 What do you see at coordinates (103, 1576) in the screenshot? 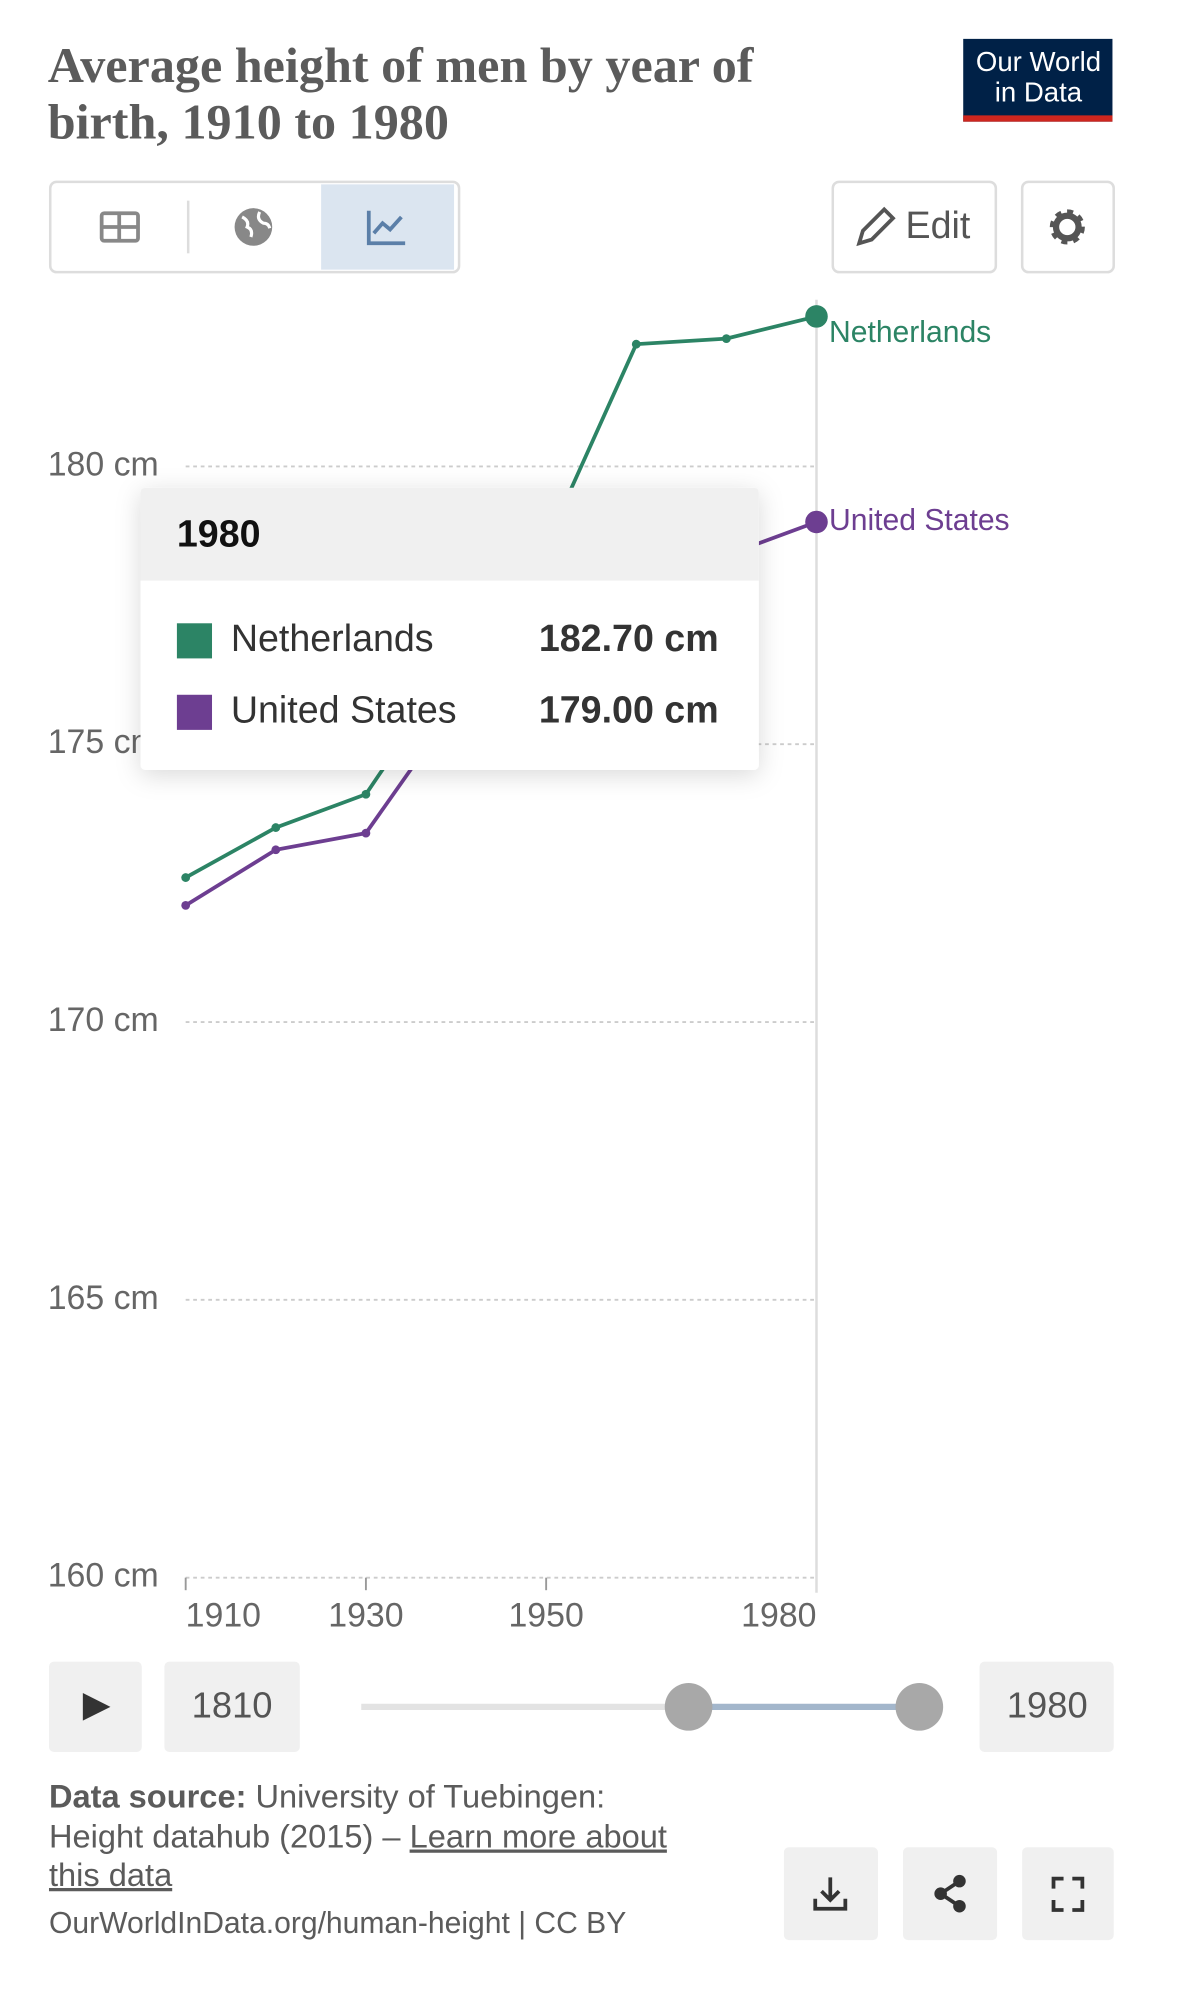
I see `y-tick-label: 160 cm` at bounding box center [103, 1576].